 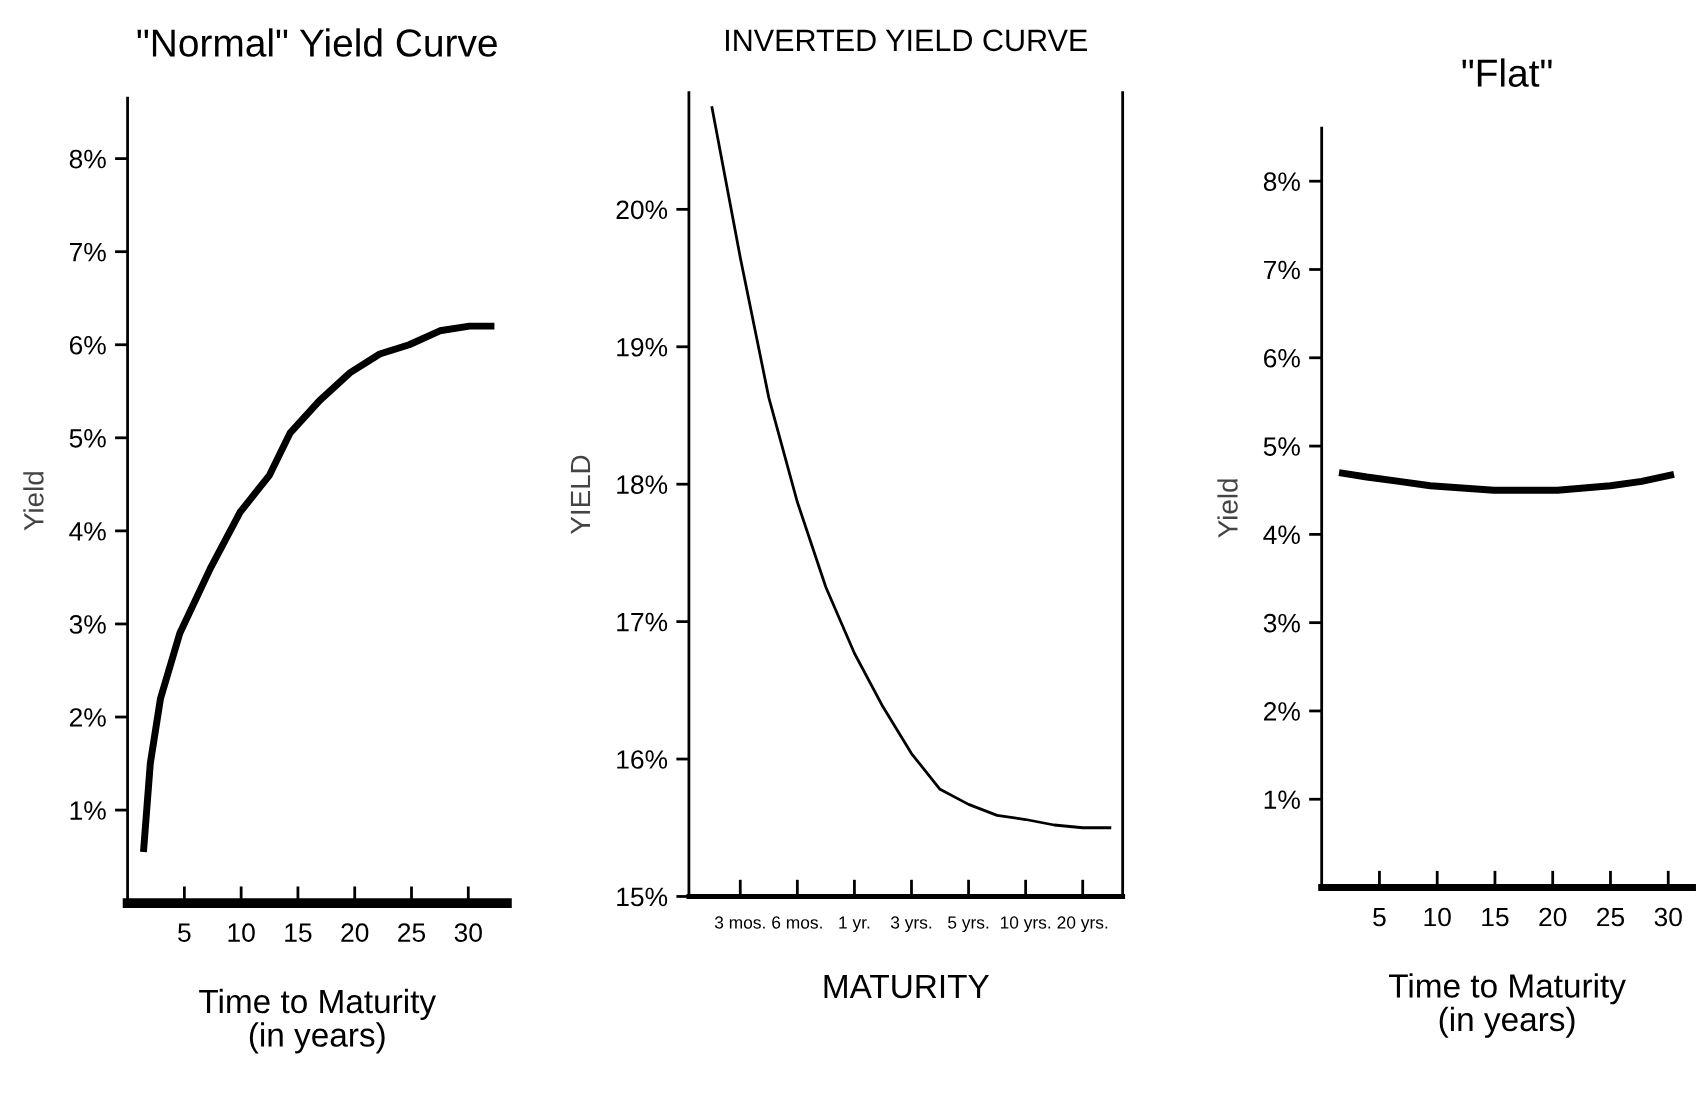 I want to click on y-tick-label: 18%, so click(x=642, y=485).